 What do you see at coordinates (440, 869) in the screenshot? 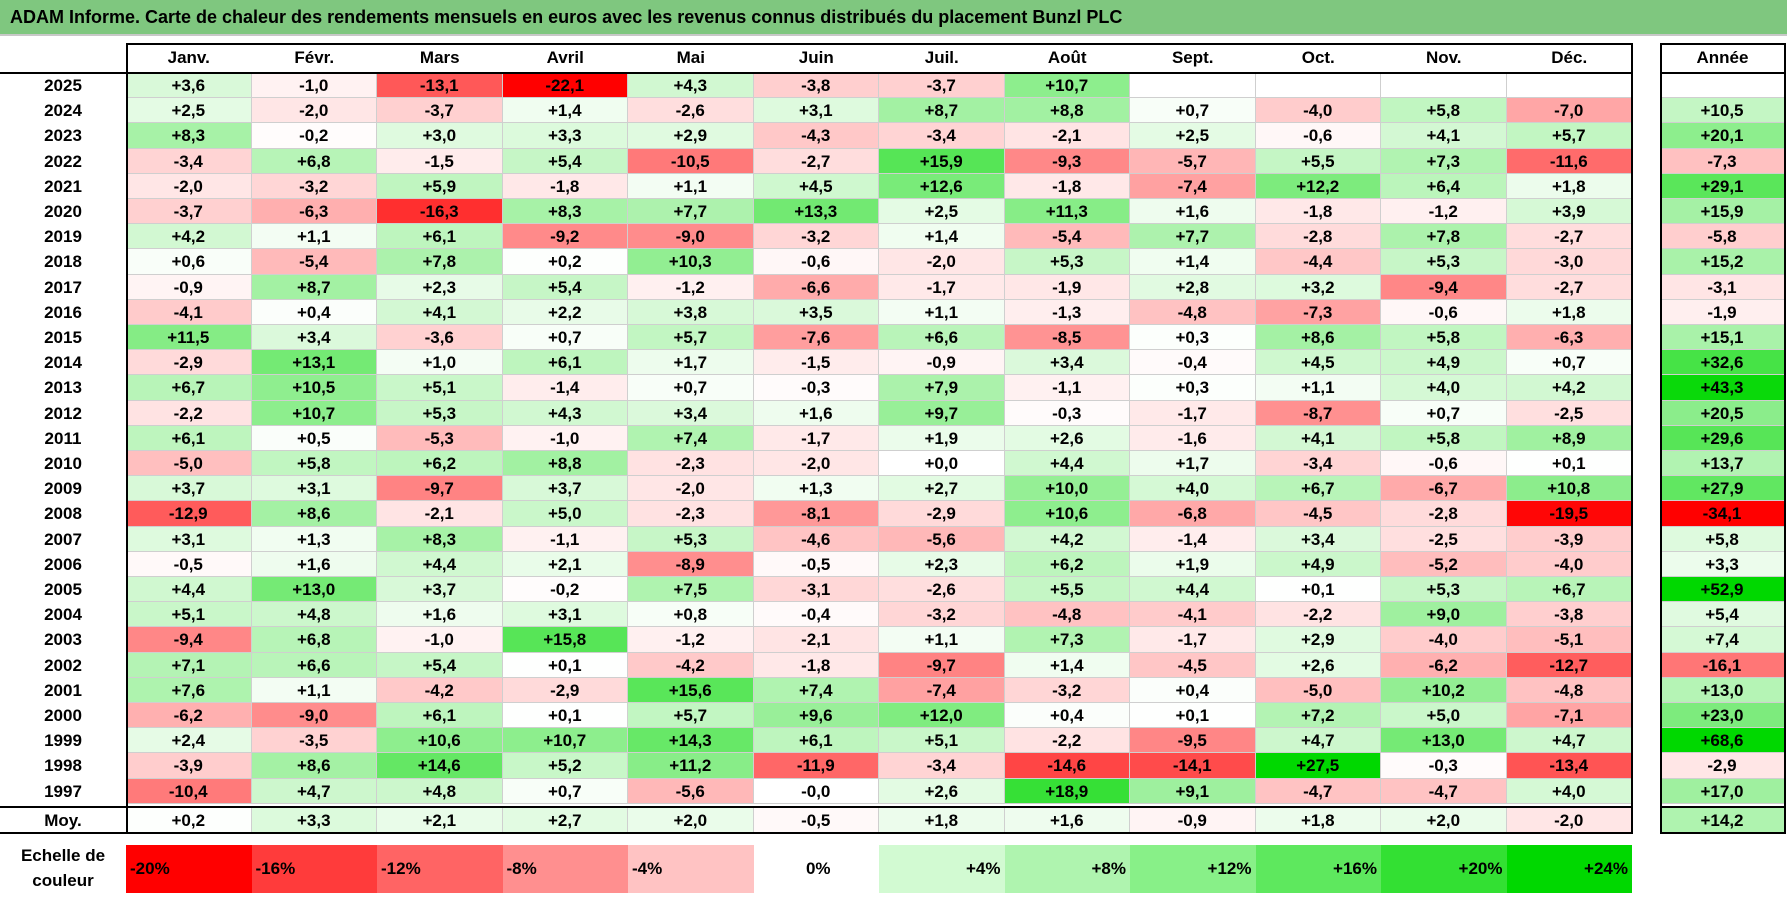
I see `scale-swatch: -12%` at bounding box center [440, 869].